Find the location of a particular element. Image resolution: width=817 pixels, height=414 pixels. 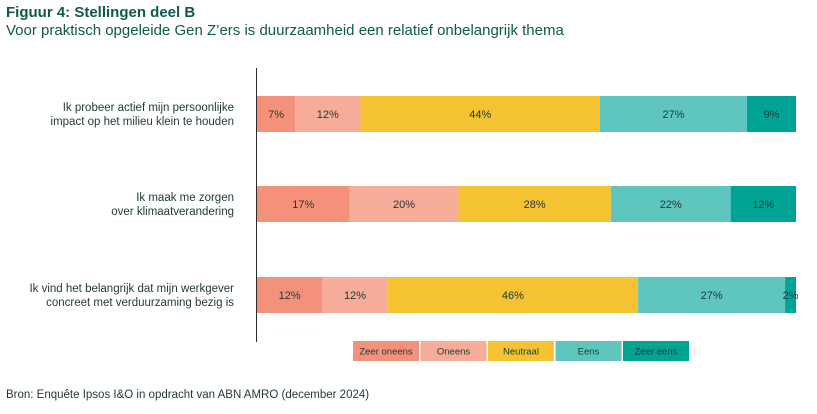

legend-label-oneens: Oneens is located at coordinates (454, 352).